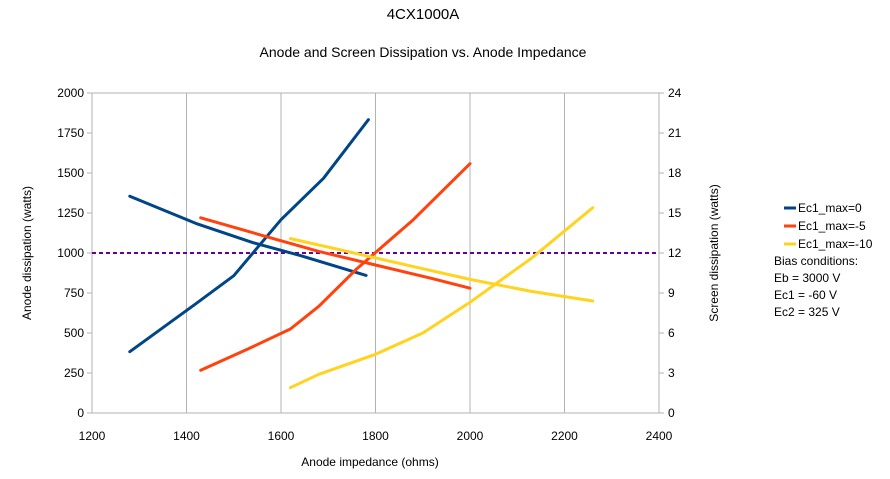  What do you see at coordinates (807, 312) in the screenshot?
I see `note-line-4: Ec2 = 325 V` at bounding box center [807, 312].